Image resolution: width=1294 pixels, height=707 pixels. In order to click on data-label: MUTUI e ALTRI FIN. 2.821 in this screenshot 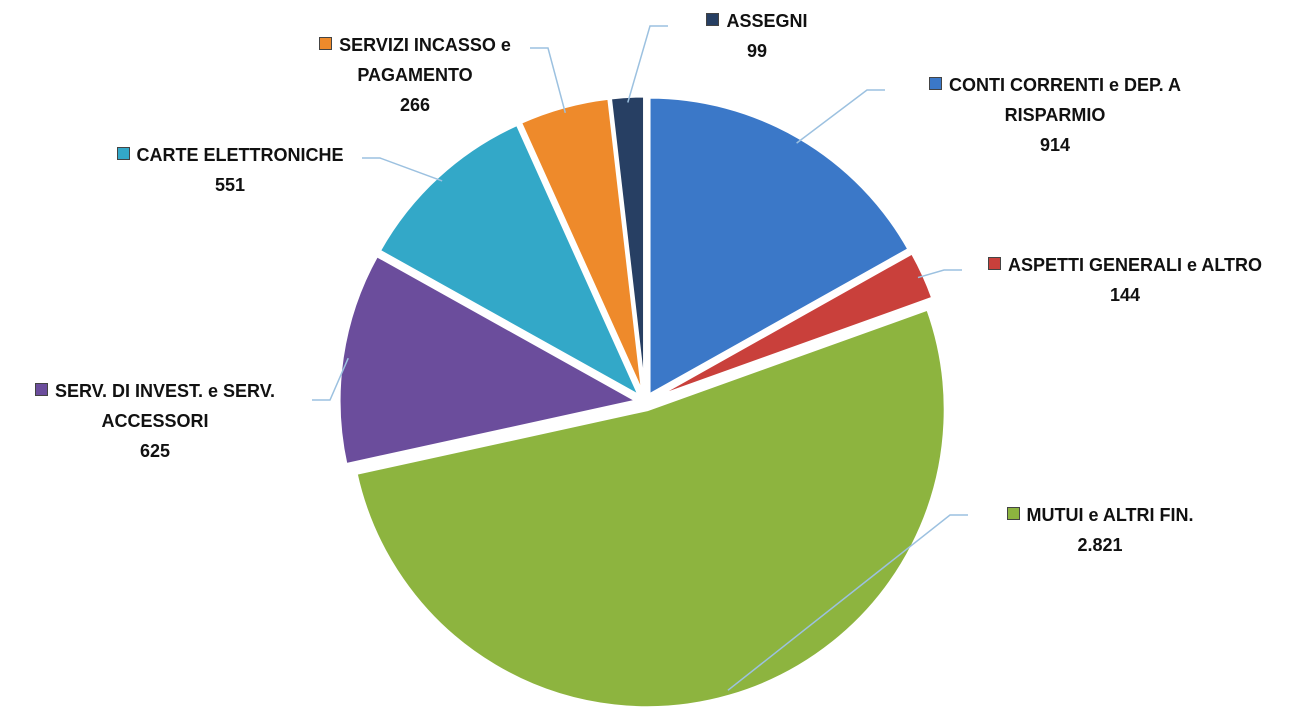, I will do `click(1100, 530)`.